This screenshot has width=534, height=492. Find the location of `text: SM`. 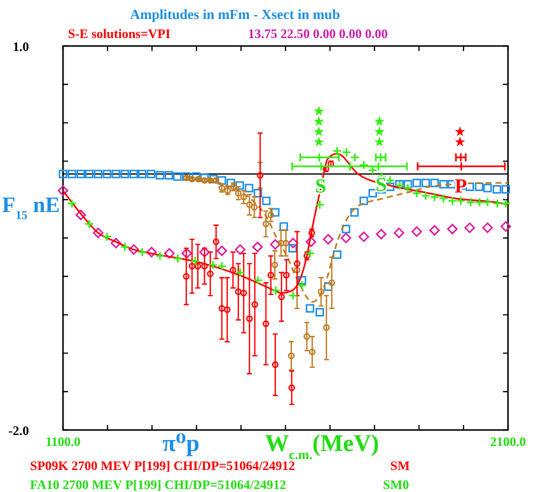

text: SM is located at coordinates (400, 465).